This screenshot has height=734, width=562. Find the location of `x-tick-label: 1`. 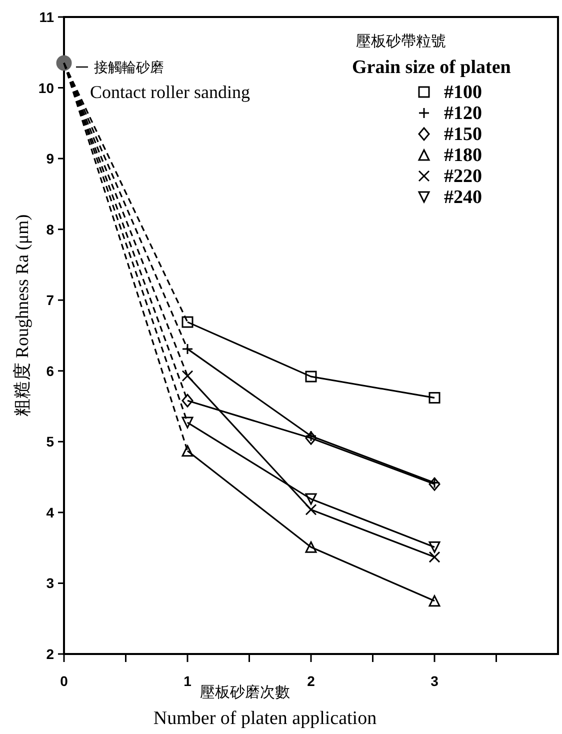

x-tick-label: 1 is located at coordinates (188, 681).